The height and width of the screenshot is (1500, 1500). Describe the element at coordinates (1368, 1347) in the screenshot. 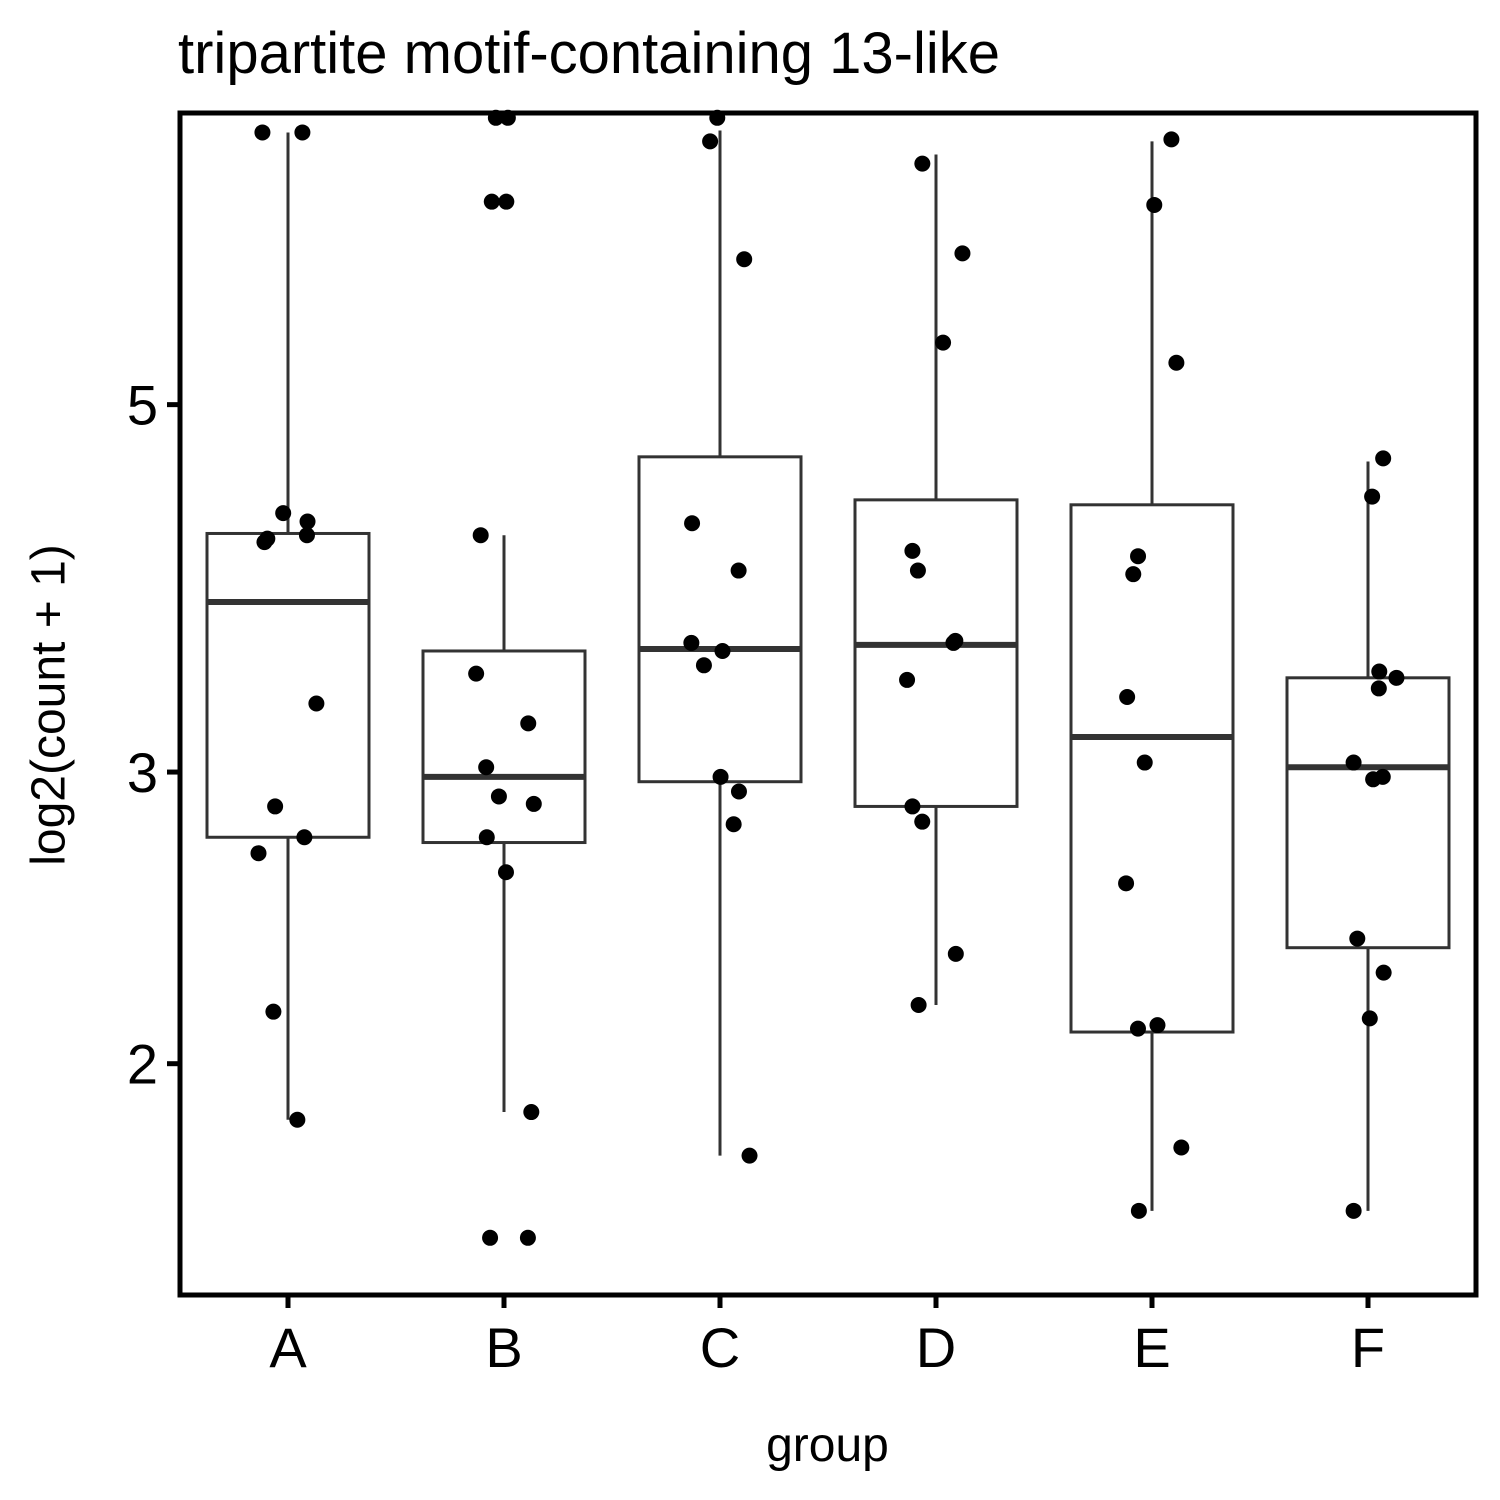

I see `x-tick-label: F` at that location.